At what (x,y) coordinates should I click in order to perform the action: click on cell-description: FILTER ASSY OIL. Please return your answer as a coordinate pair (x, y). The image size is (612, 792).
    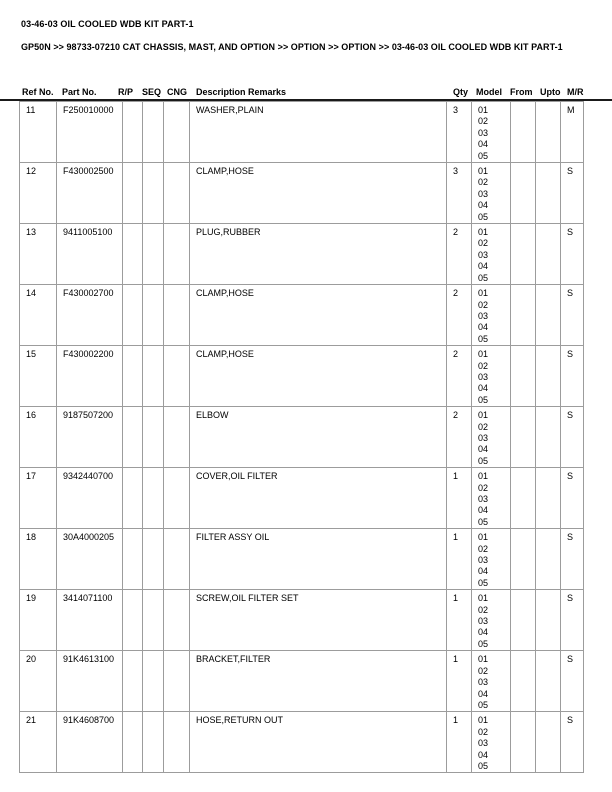
    Looking at the image, I should click on (318, 559).